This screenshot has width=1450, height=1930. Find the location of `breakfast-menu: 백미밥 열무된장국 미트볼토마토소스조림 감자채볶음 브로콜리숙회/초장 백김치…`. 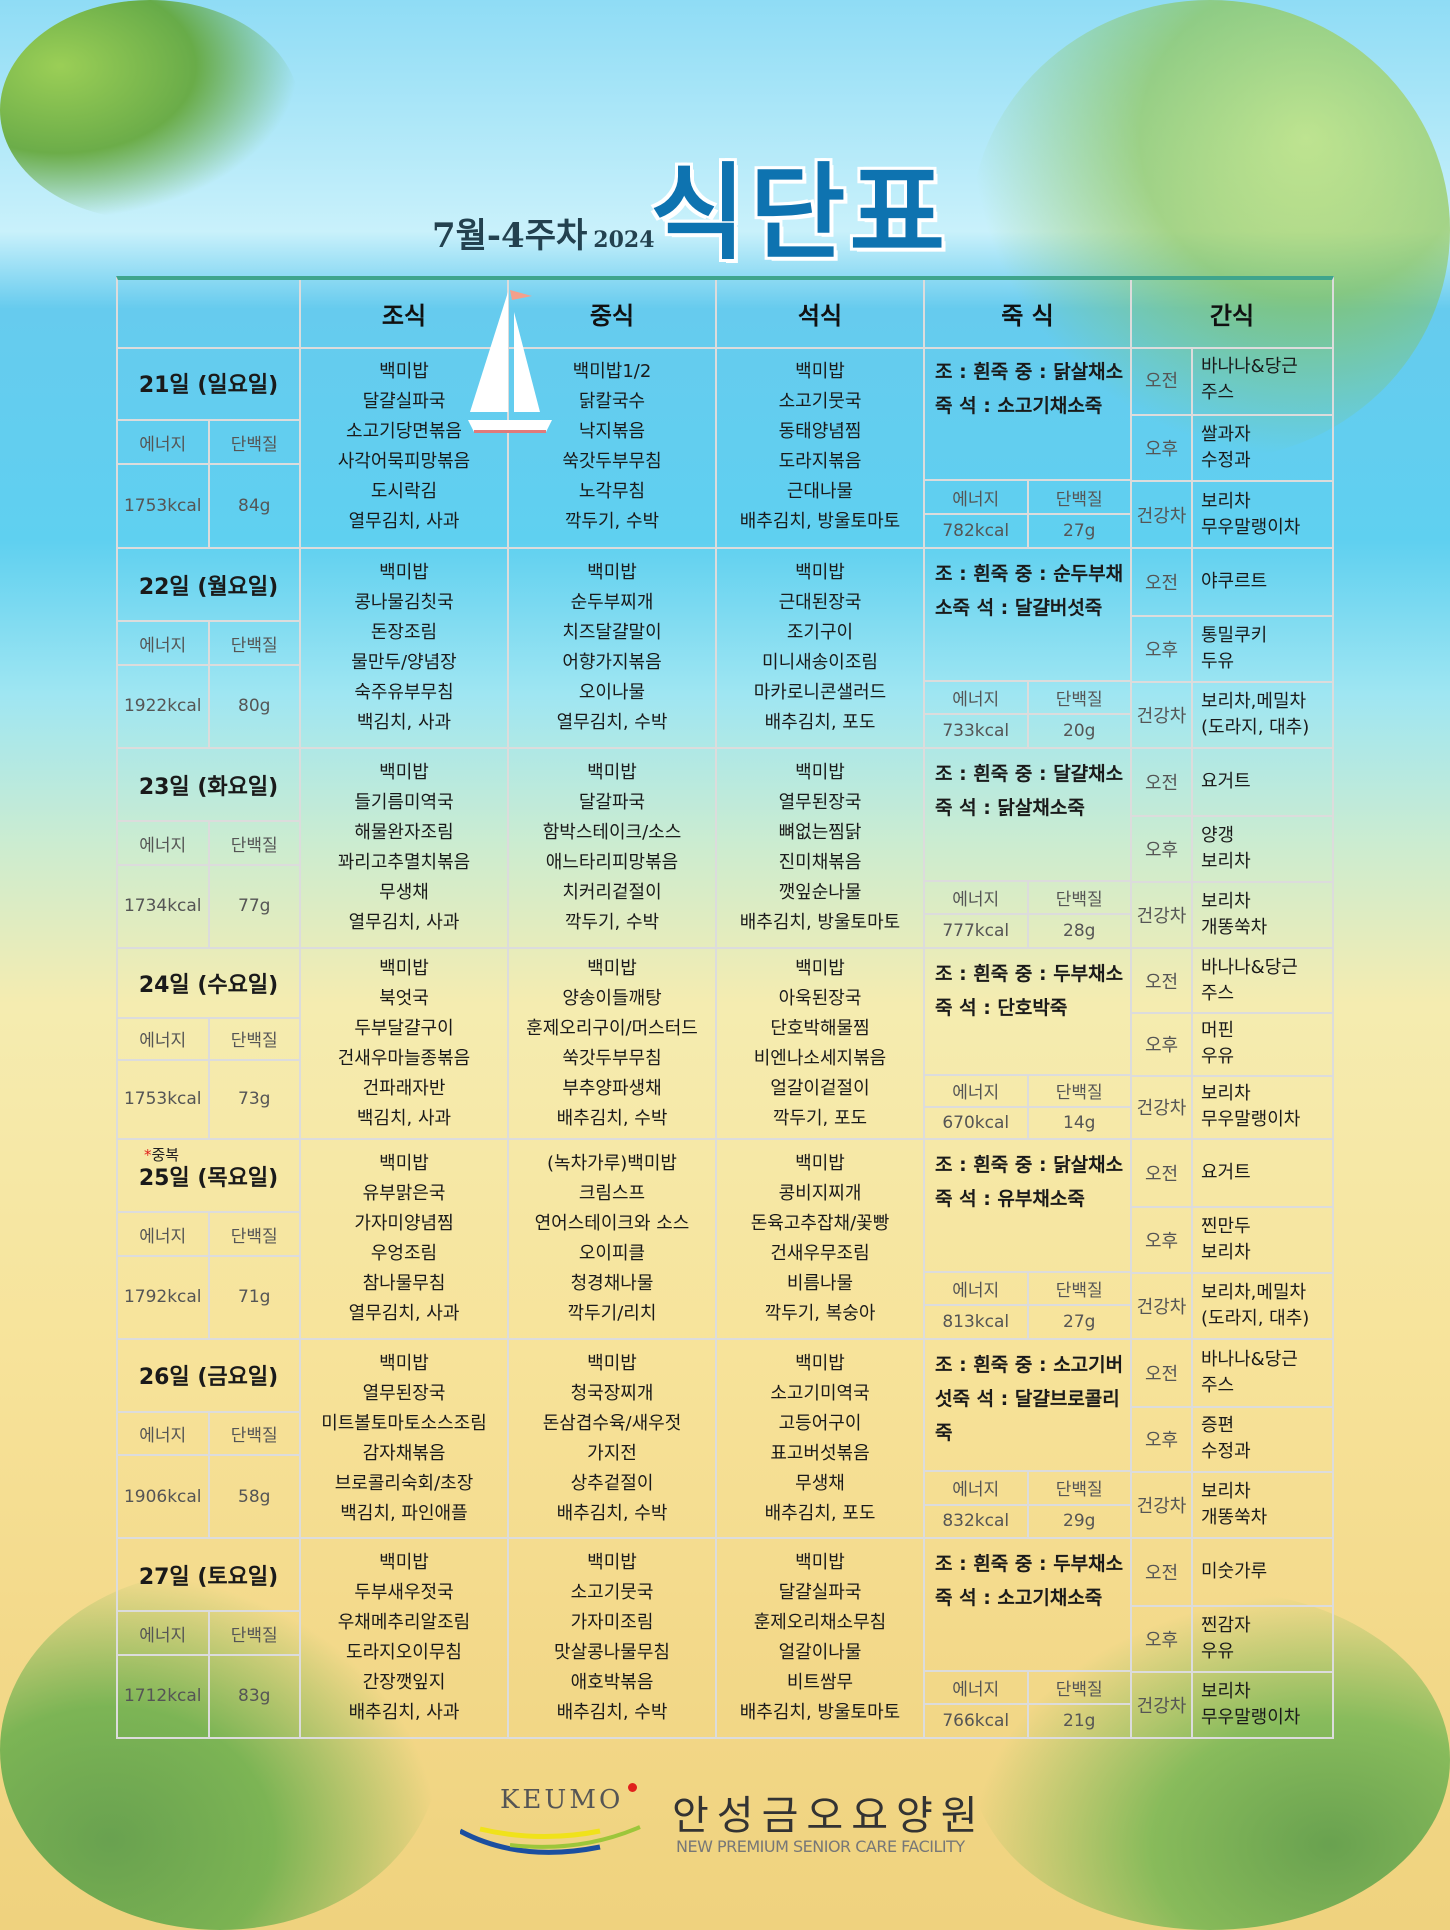

breakfast-menu: 백미밥 열무된장국 미트볼토마토소스조림 감자채볶음 브로콜리숙회/초장 백김치… is located at coordinates (403, 1438).